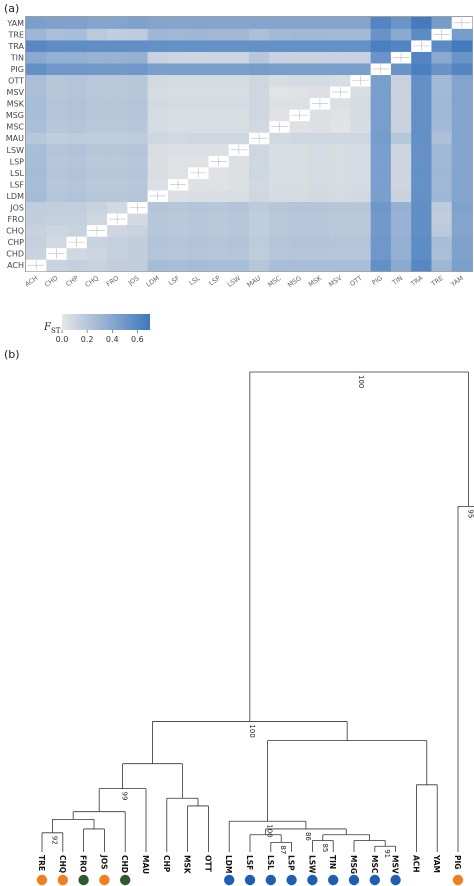  What do you see at coordinates (15, 196) in the screenshot?
I see `heatmap-ytick-LDM: LDM` at bounding box center [15, 196].